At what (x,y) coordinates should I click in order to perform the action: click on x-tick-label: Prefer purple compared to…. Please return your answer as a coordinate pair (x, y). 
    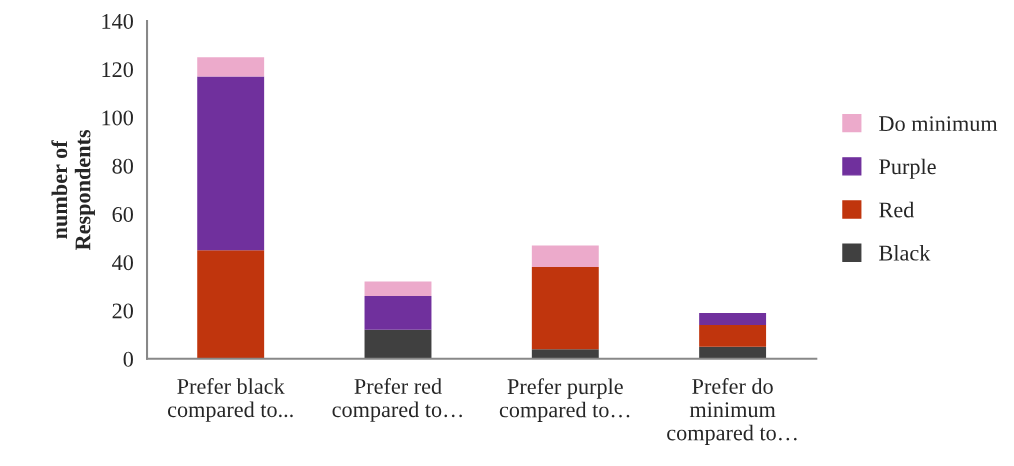
    Looking at the image, I should click on (564, 400).